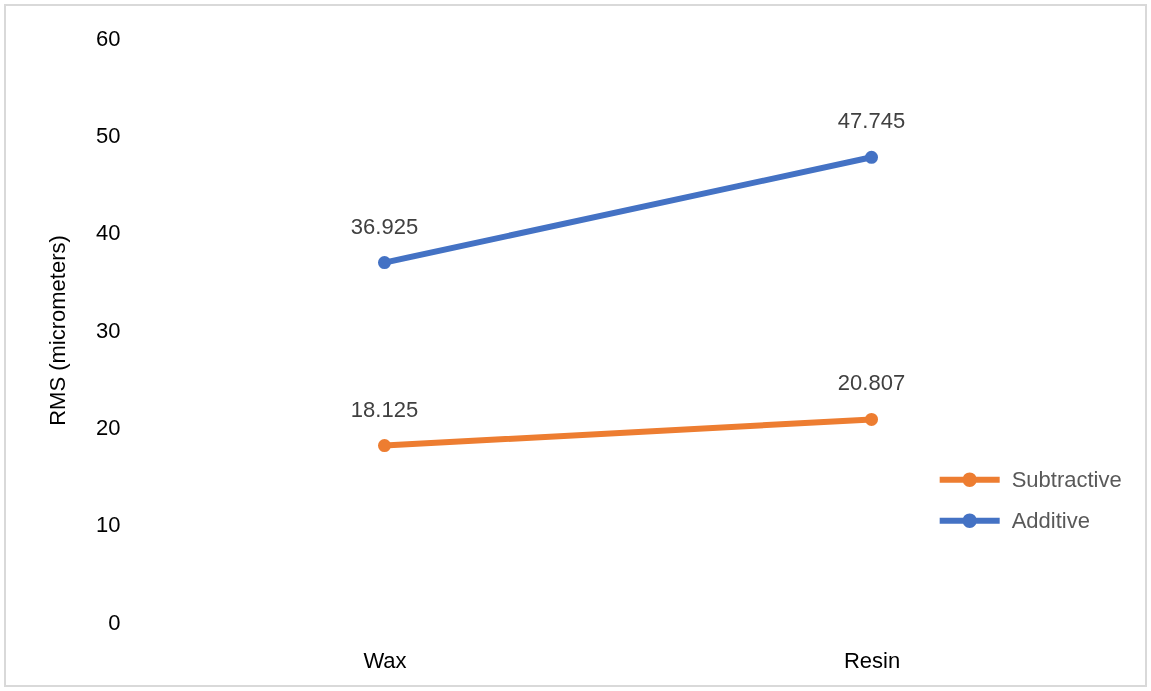 The height and width of the screenshot is (691, 1151). Describe the element at coordinates (871, 121) in the screenshot. I see `data-label: 47.745` at that location.